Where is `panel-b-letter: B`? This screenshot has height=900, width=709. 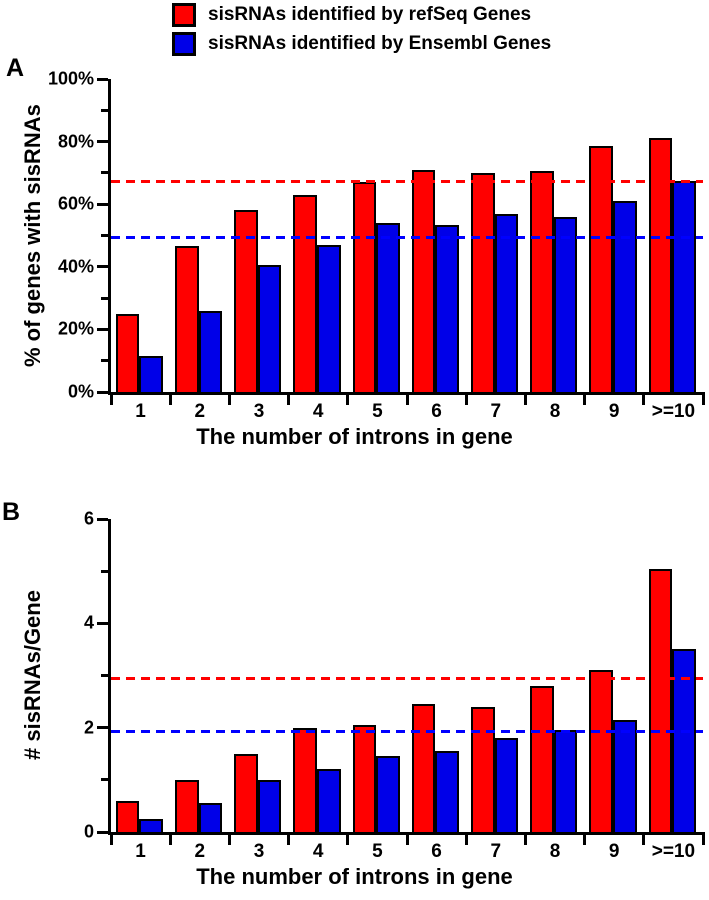 panel-b-letter: B is located at coordinates (11, 512).